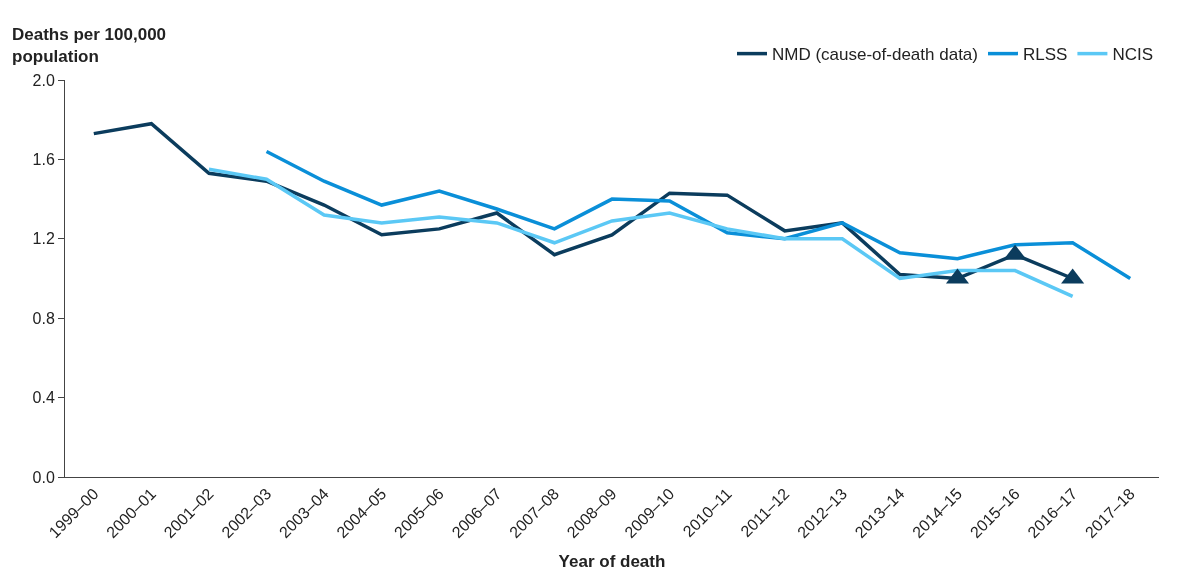  I want to click on y-tick-label: 0.8, so click(43, 318).